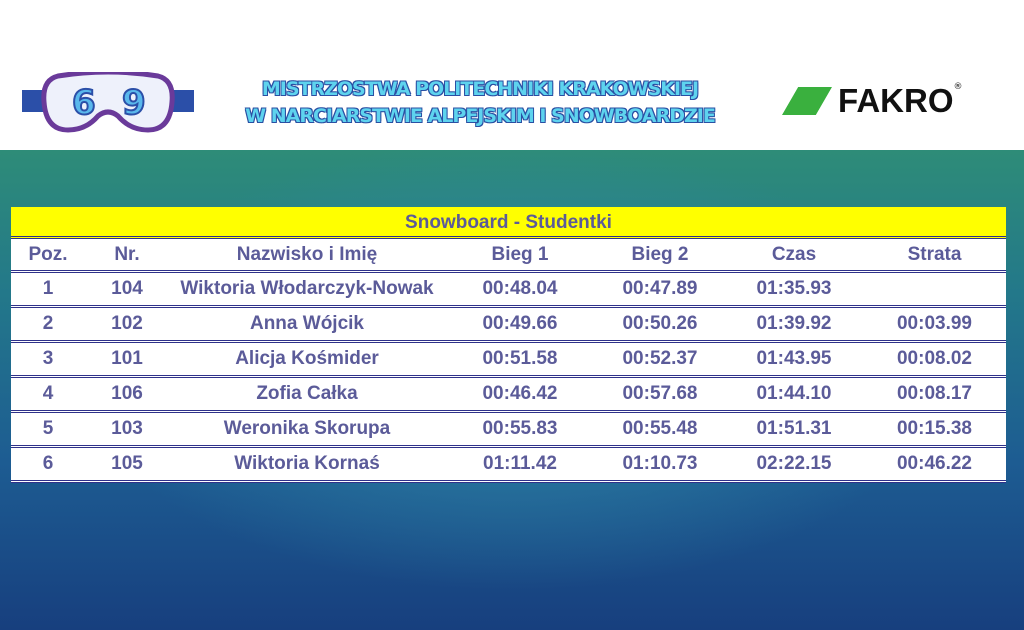 The width and height of the screenshot is (1024, 630). I want to click on table-cell: 6, so click(48, 463).